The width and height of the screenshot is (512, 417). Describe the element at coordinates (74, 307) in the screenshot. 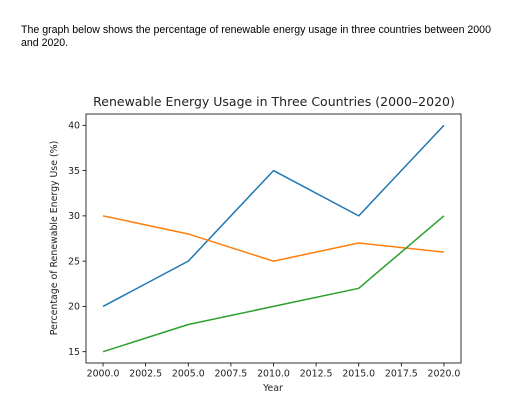

I see `y-tick-label: 20` at that location.